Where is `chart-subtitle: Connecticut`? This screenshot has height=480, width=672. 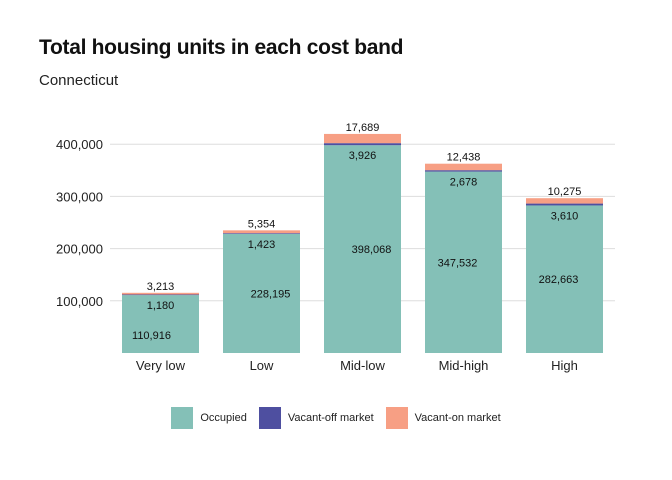 chart-subtitle: Connecticut is located at coordinates (79, 80).